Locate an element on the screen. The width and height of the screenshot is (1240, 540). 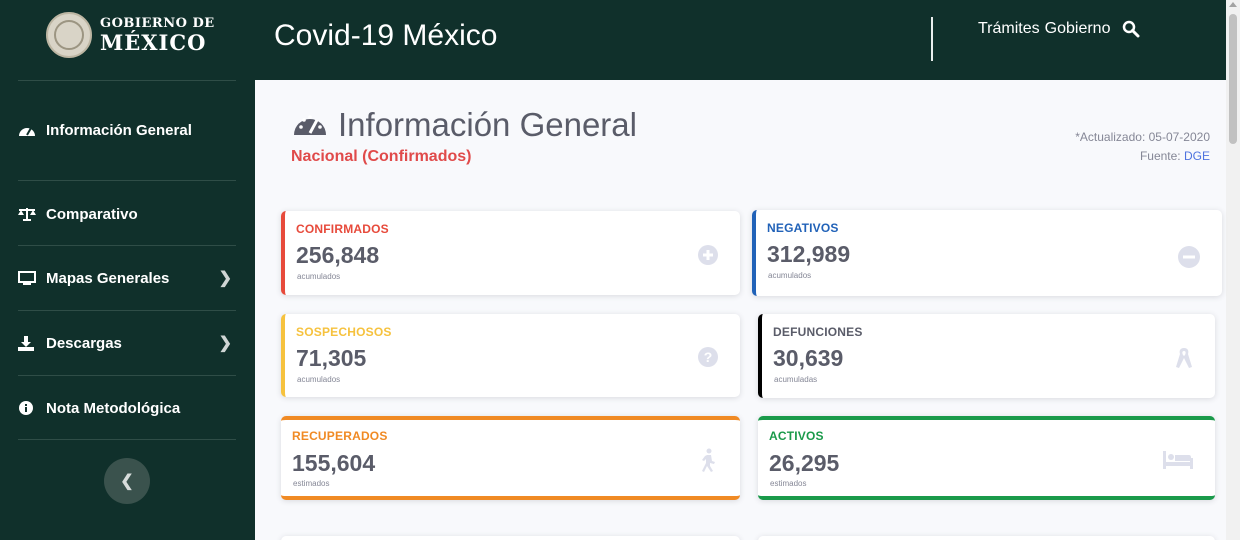
coat-of-arms-icon is located at coordinates (69, 35).